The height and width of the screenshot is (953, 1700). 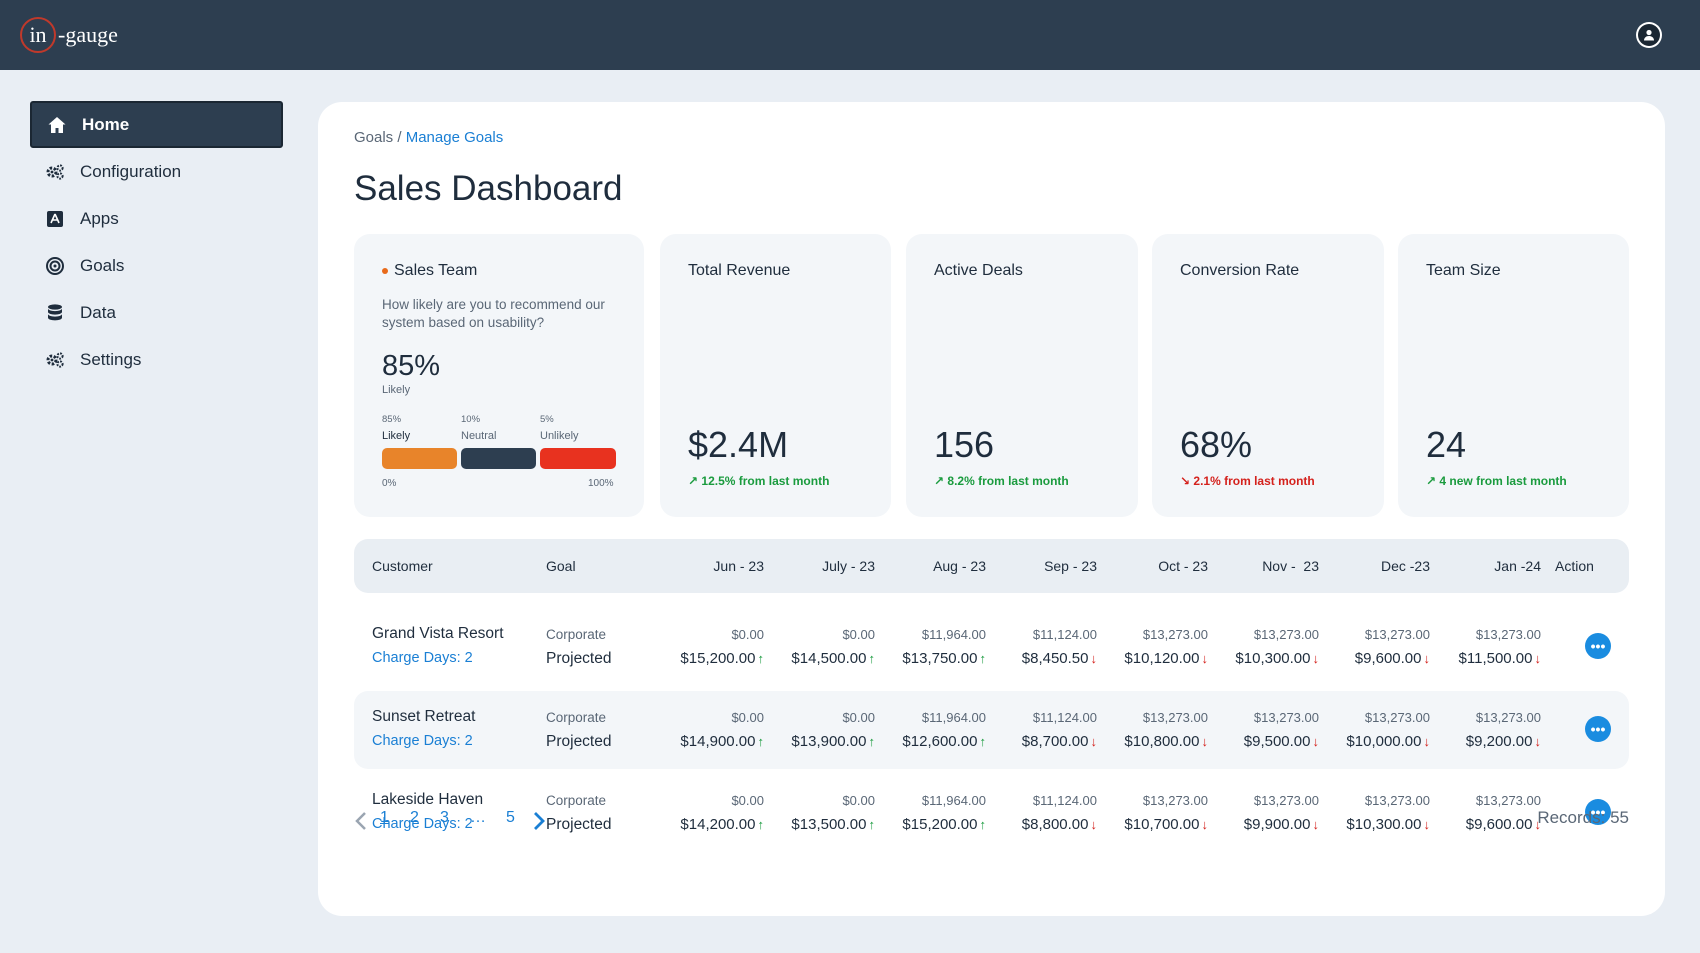 I want to click on projected-amount: $10,300.00, so click(x=1384, y=824).